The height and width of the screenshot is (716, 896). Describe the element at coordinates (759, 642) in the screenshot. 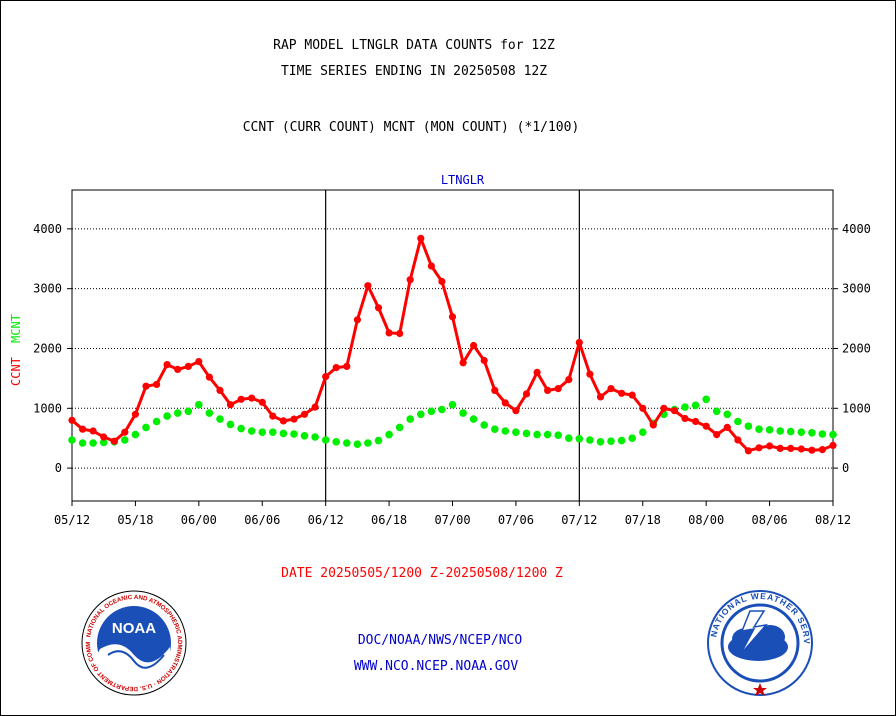

I see `nws-logo: NATIONAL WEATHER SERVICE` at that location.